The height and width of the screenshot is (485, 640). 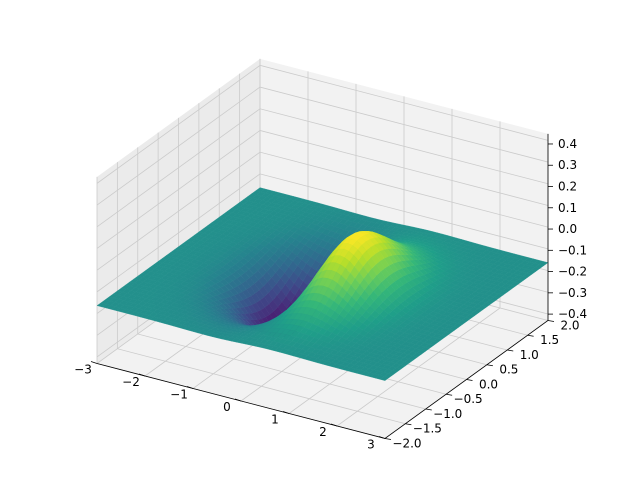 I want to click on y-tick-label: 1.0, so click(x=529, y=355).